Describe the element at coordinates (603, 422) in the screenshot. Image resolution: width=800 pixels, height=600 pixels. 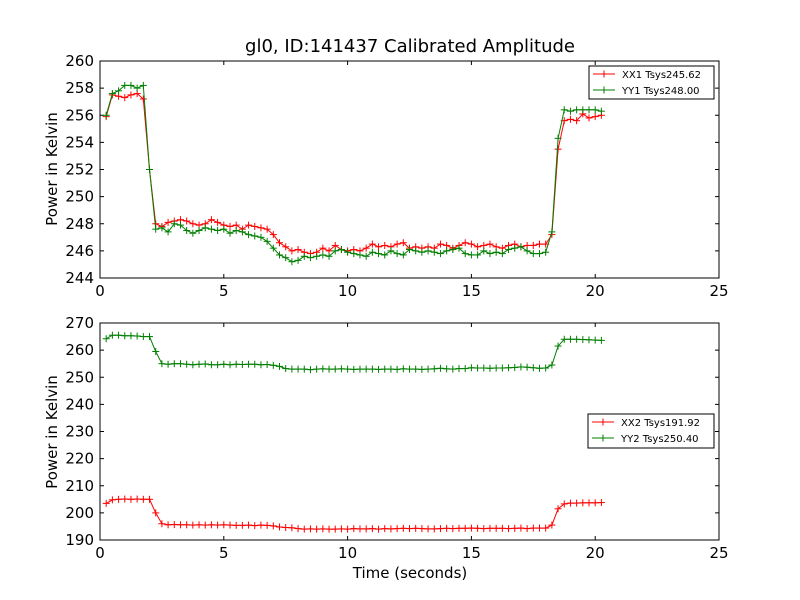
I see `bottom-legend-marker` at that location.